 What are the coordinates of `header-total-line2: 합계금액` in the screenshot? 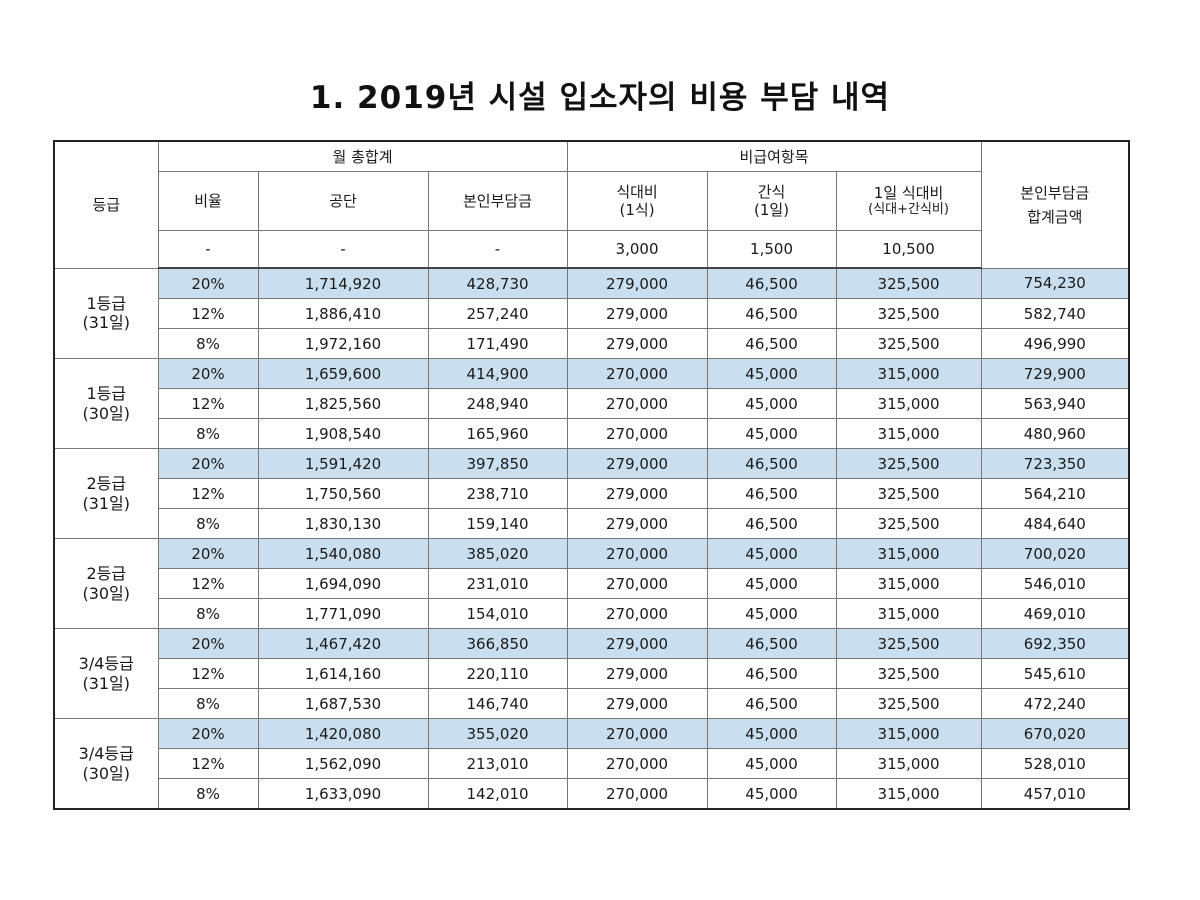 It's located at (1055, 216).